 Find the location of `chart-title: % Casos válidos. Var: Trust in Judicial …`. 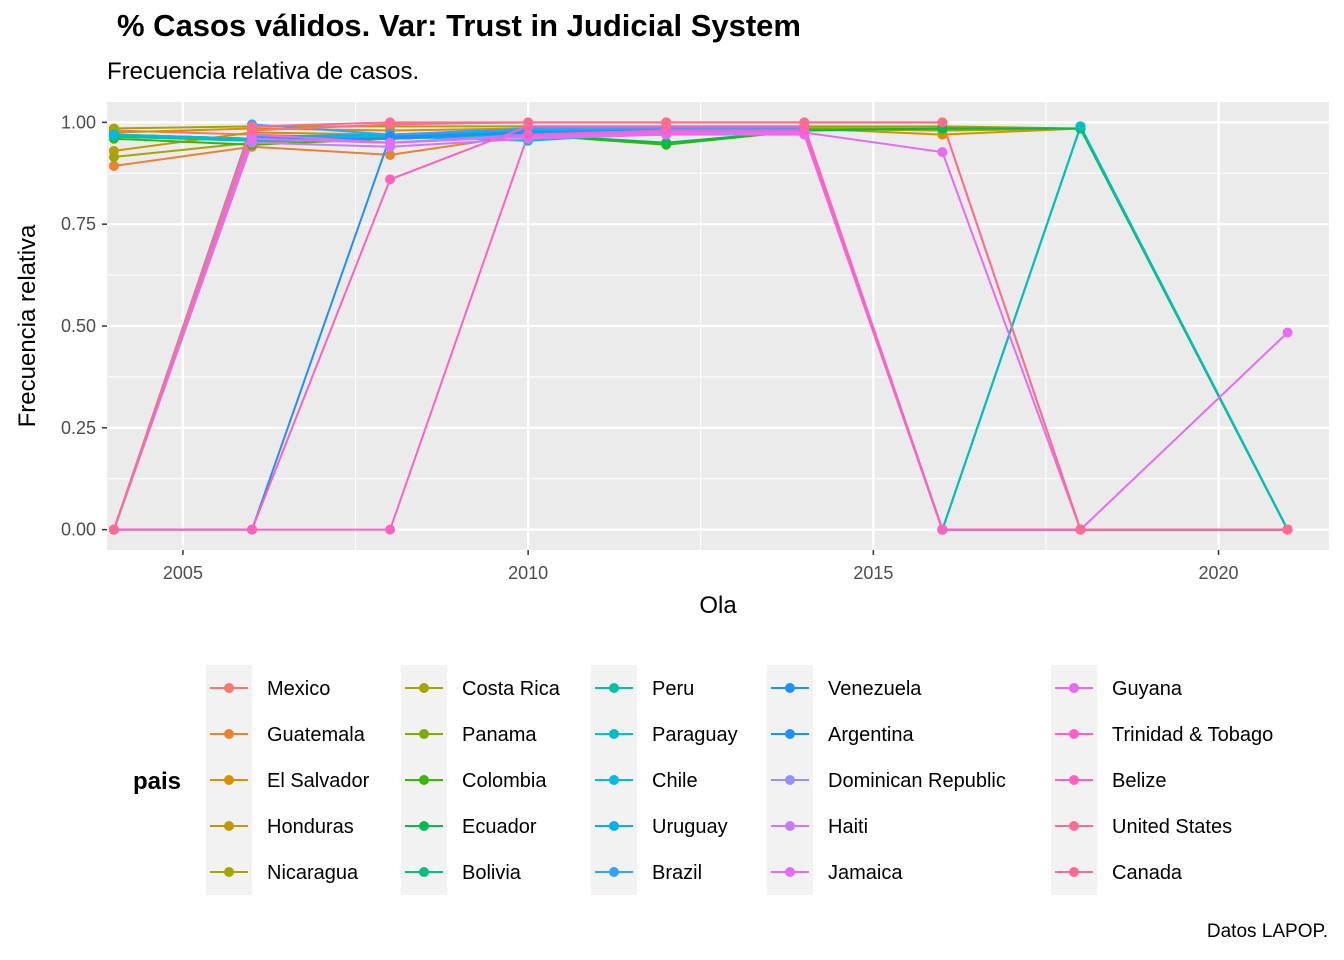

chart-title: % Casos válidos. Var: Trust in Judicial … is located at coordinates (459, 25).